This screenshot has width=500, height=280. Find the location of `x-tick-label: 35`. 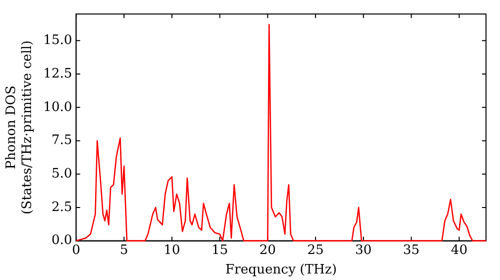

x-tick-label: 35 is located at coordinates (411, 250).